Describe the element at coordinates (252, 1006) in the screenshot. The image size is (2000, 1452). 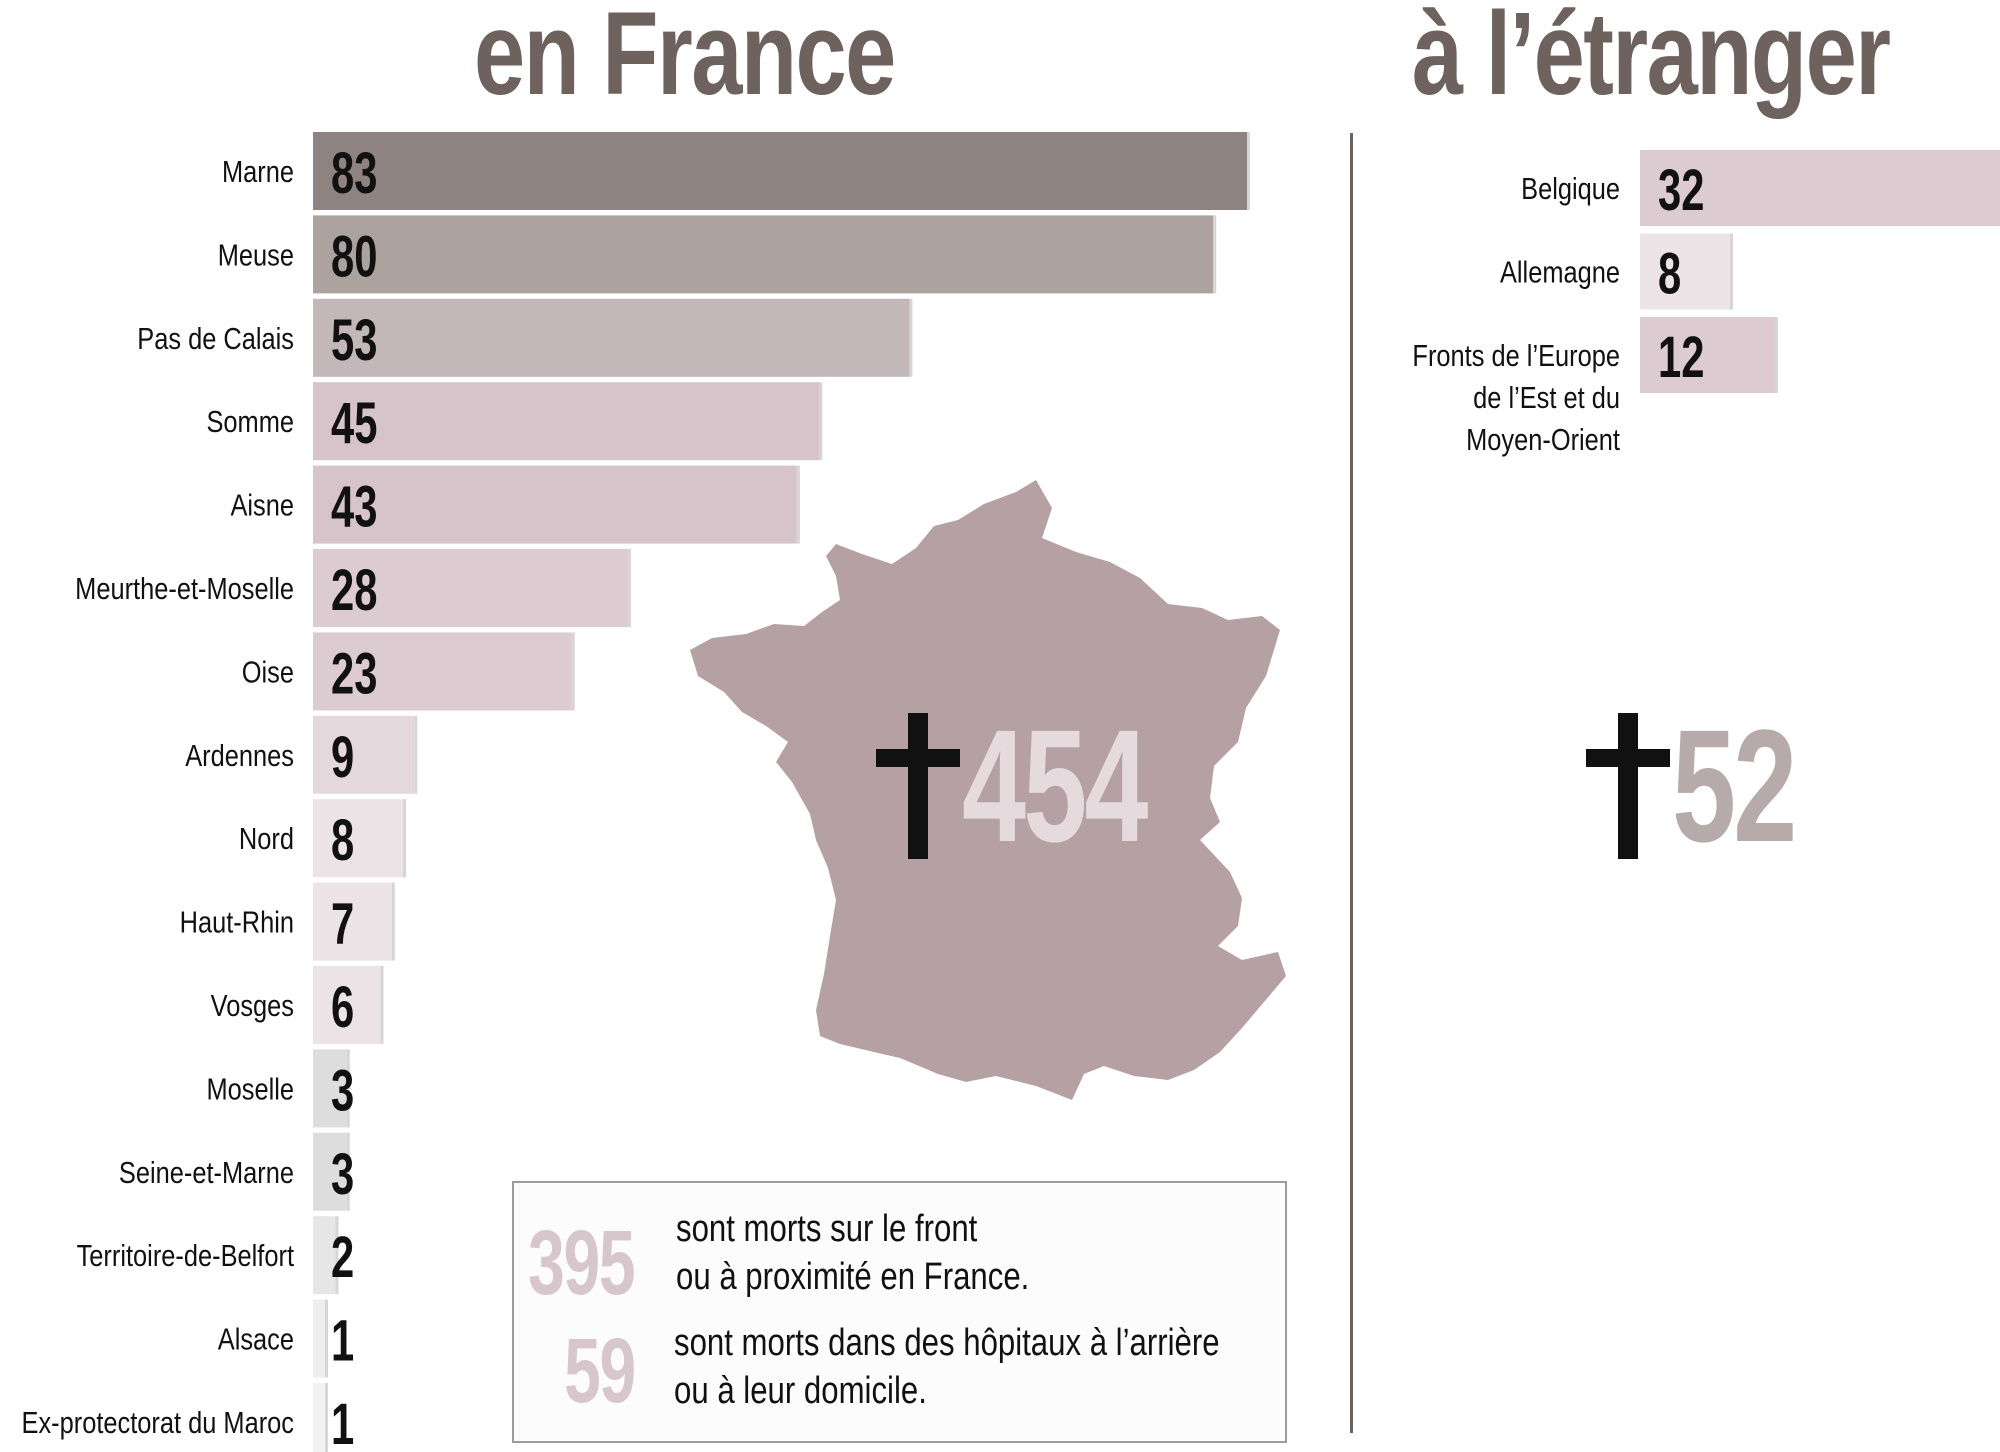
I see `category-label: Vosges` at that location.